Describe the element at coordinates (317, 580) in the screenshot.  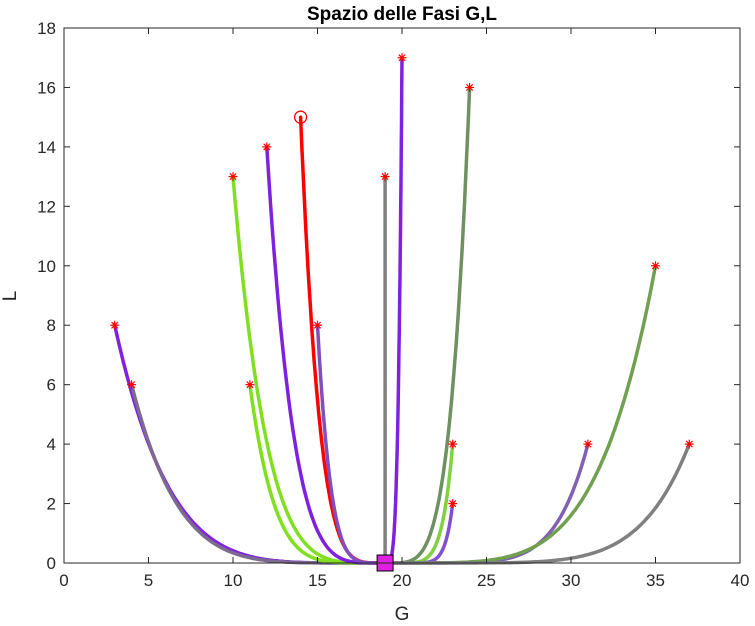
I see `x-tick-label: 15` at that location.